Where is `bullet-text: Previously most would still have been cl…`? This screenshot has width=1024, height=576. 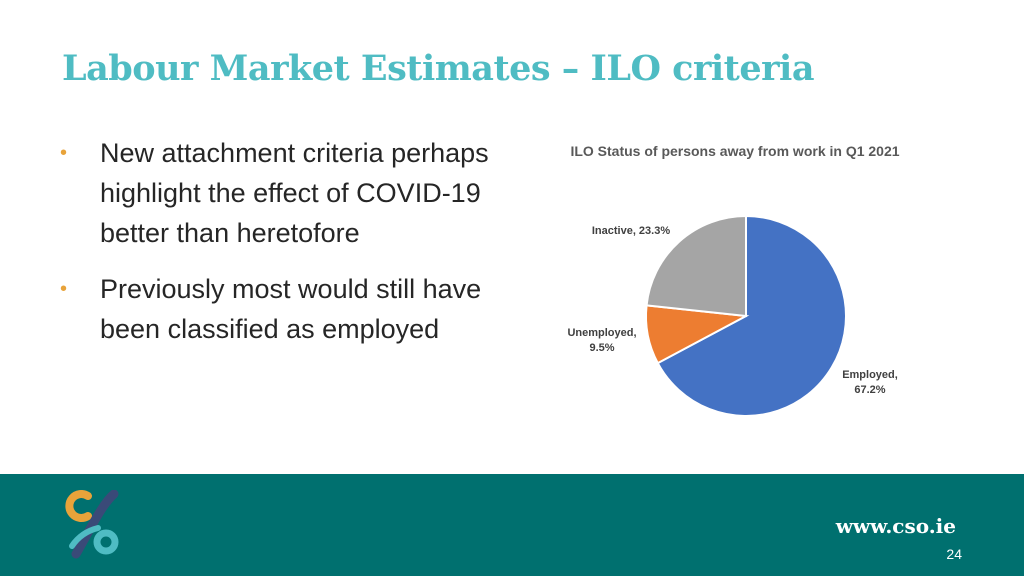
bullet-text: Previously most would still have been cl… is located at coordinates (291, 309).